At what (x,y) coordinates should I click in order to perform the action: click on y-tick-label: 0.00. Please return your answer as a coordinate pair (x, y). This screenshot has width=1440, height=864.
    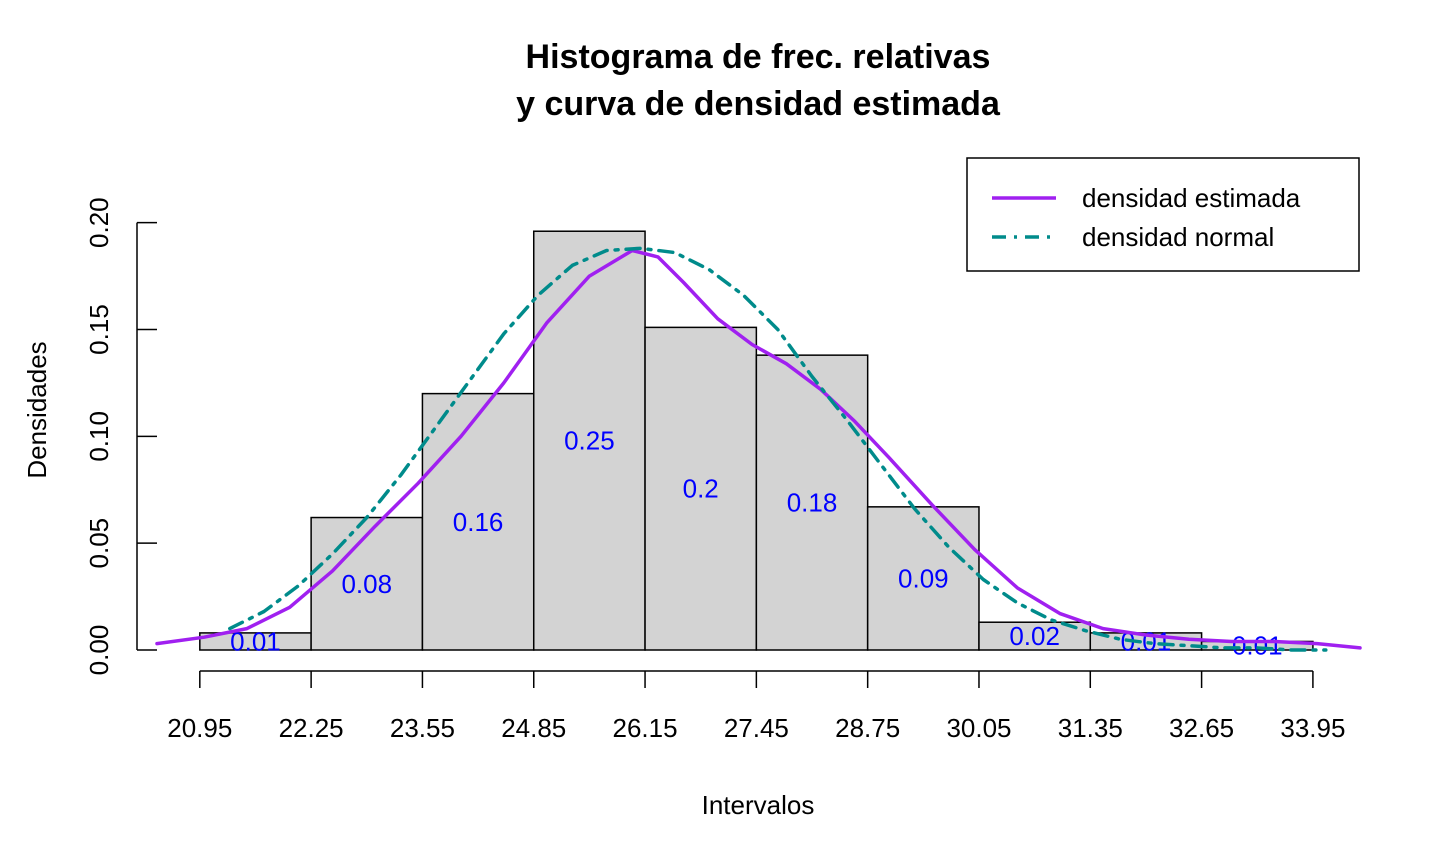
    Looking at the image, I should click on (99, 650).